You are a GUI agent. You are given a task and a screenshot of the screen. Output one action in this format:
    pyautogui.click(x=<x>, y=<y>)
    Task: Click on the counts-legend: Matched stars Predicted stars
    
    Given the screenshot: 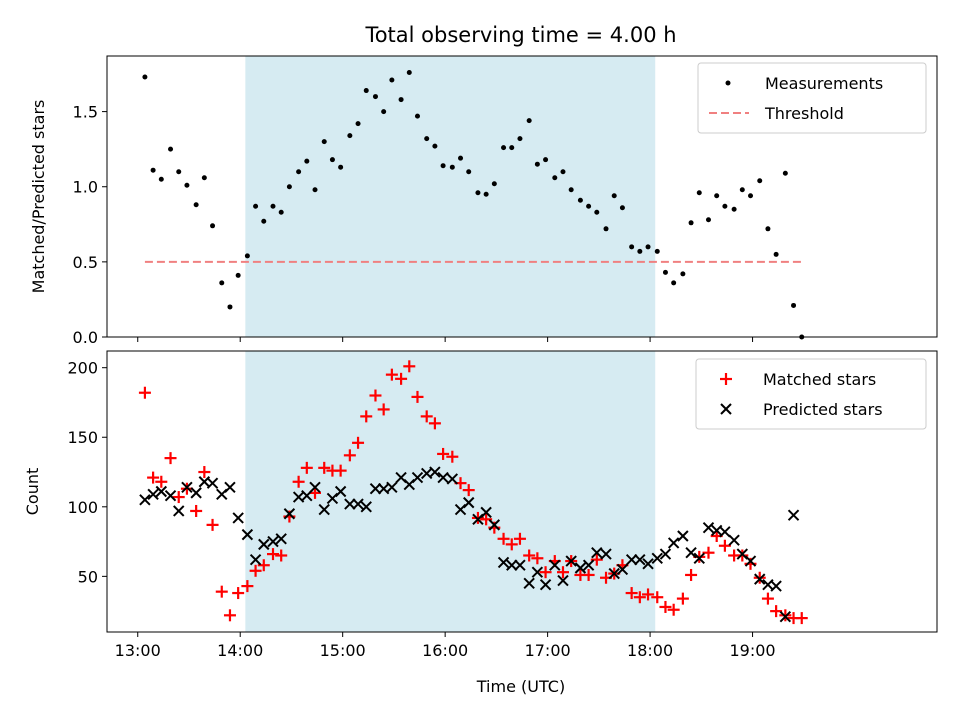 What is the action you would take?
    pyautogui.click(x=811, y=394)
    